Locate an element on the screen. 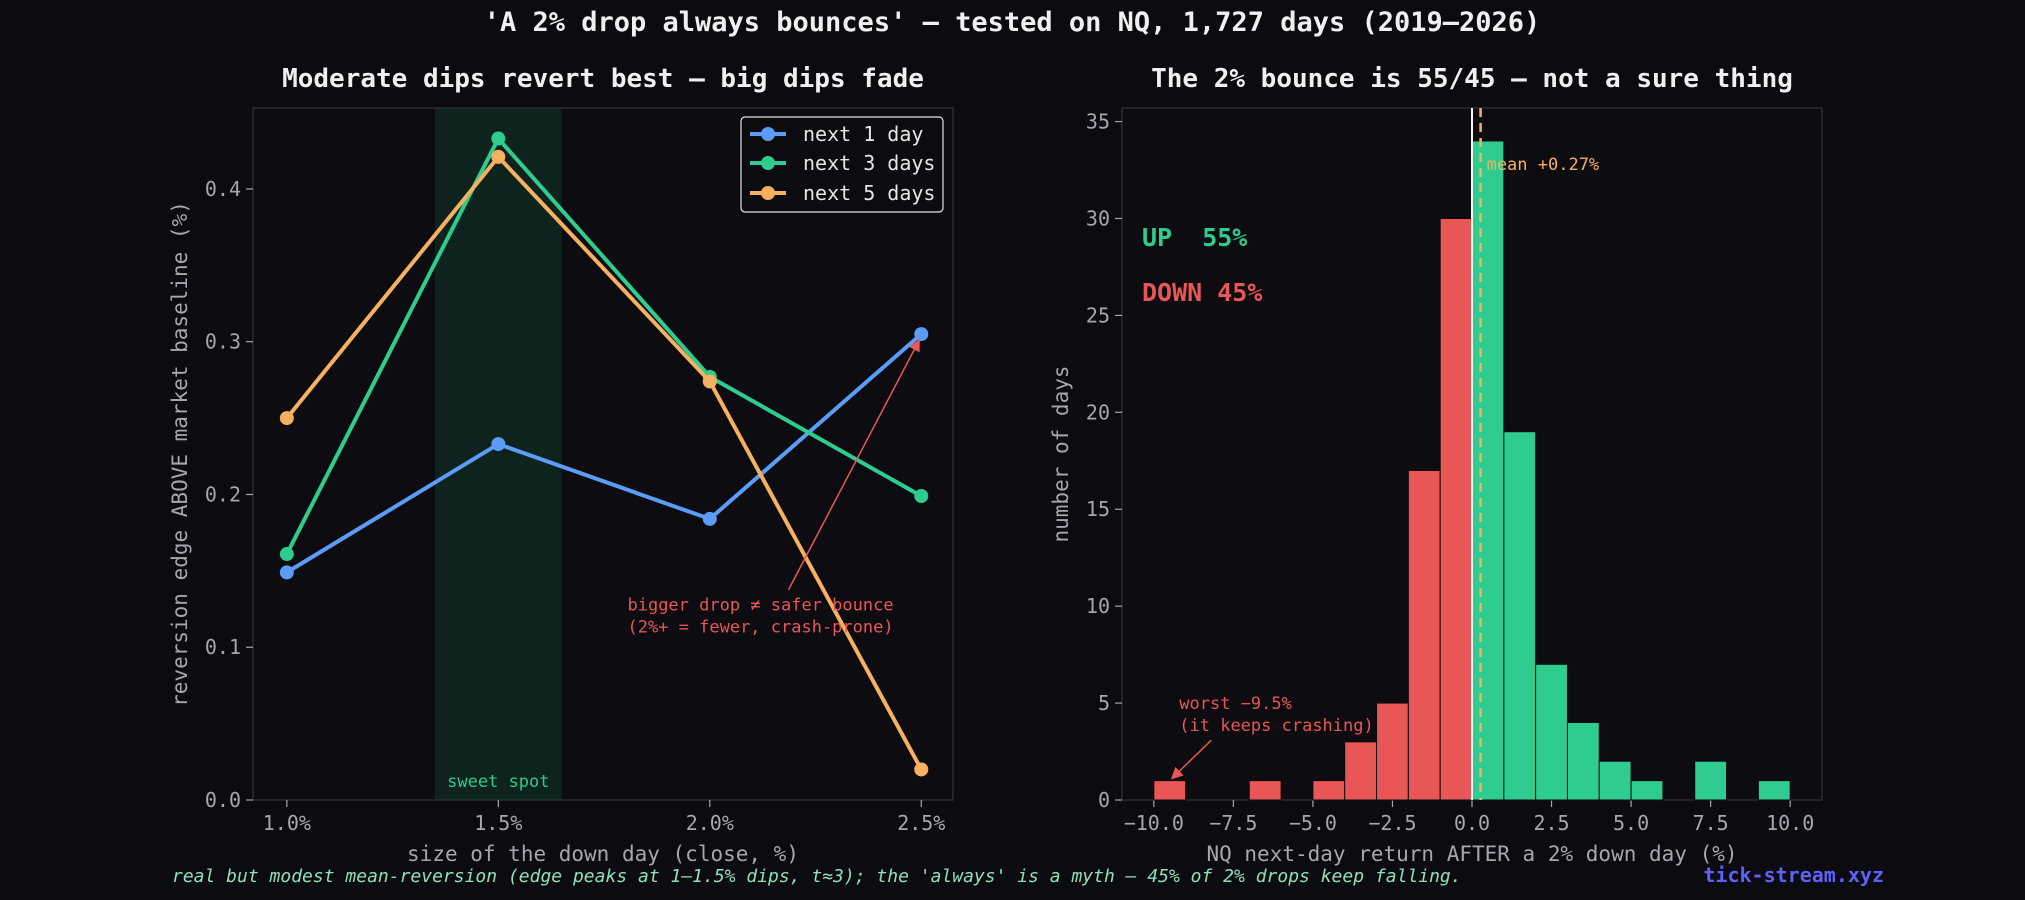  right-xtick-label: −7.5 is located at coordinates (1233, 823).